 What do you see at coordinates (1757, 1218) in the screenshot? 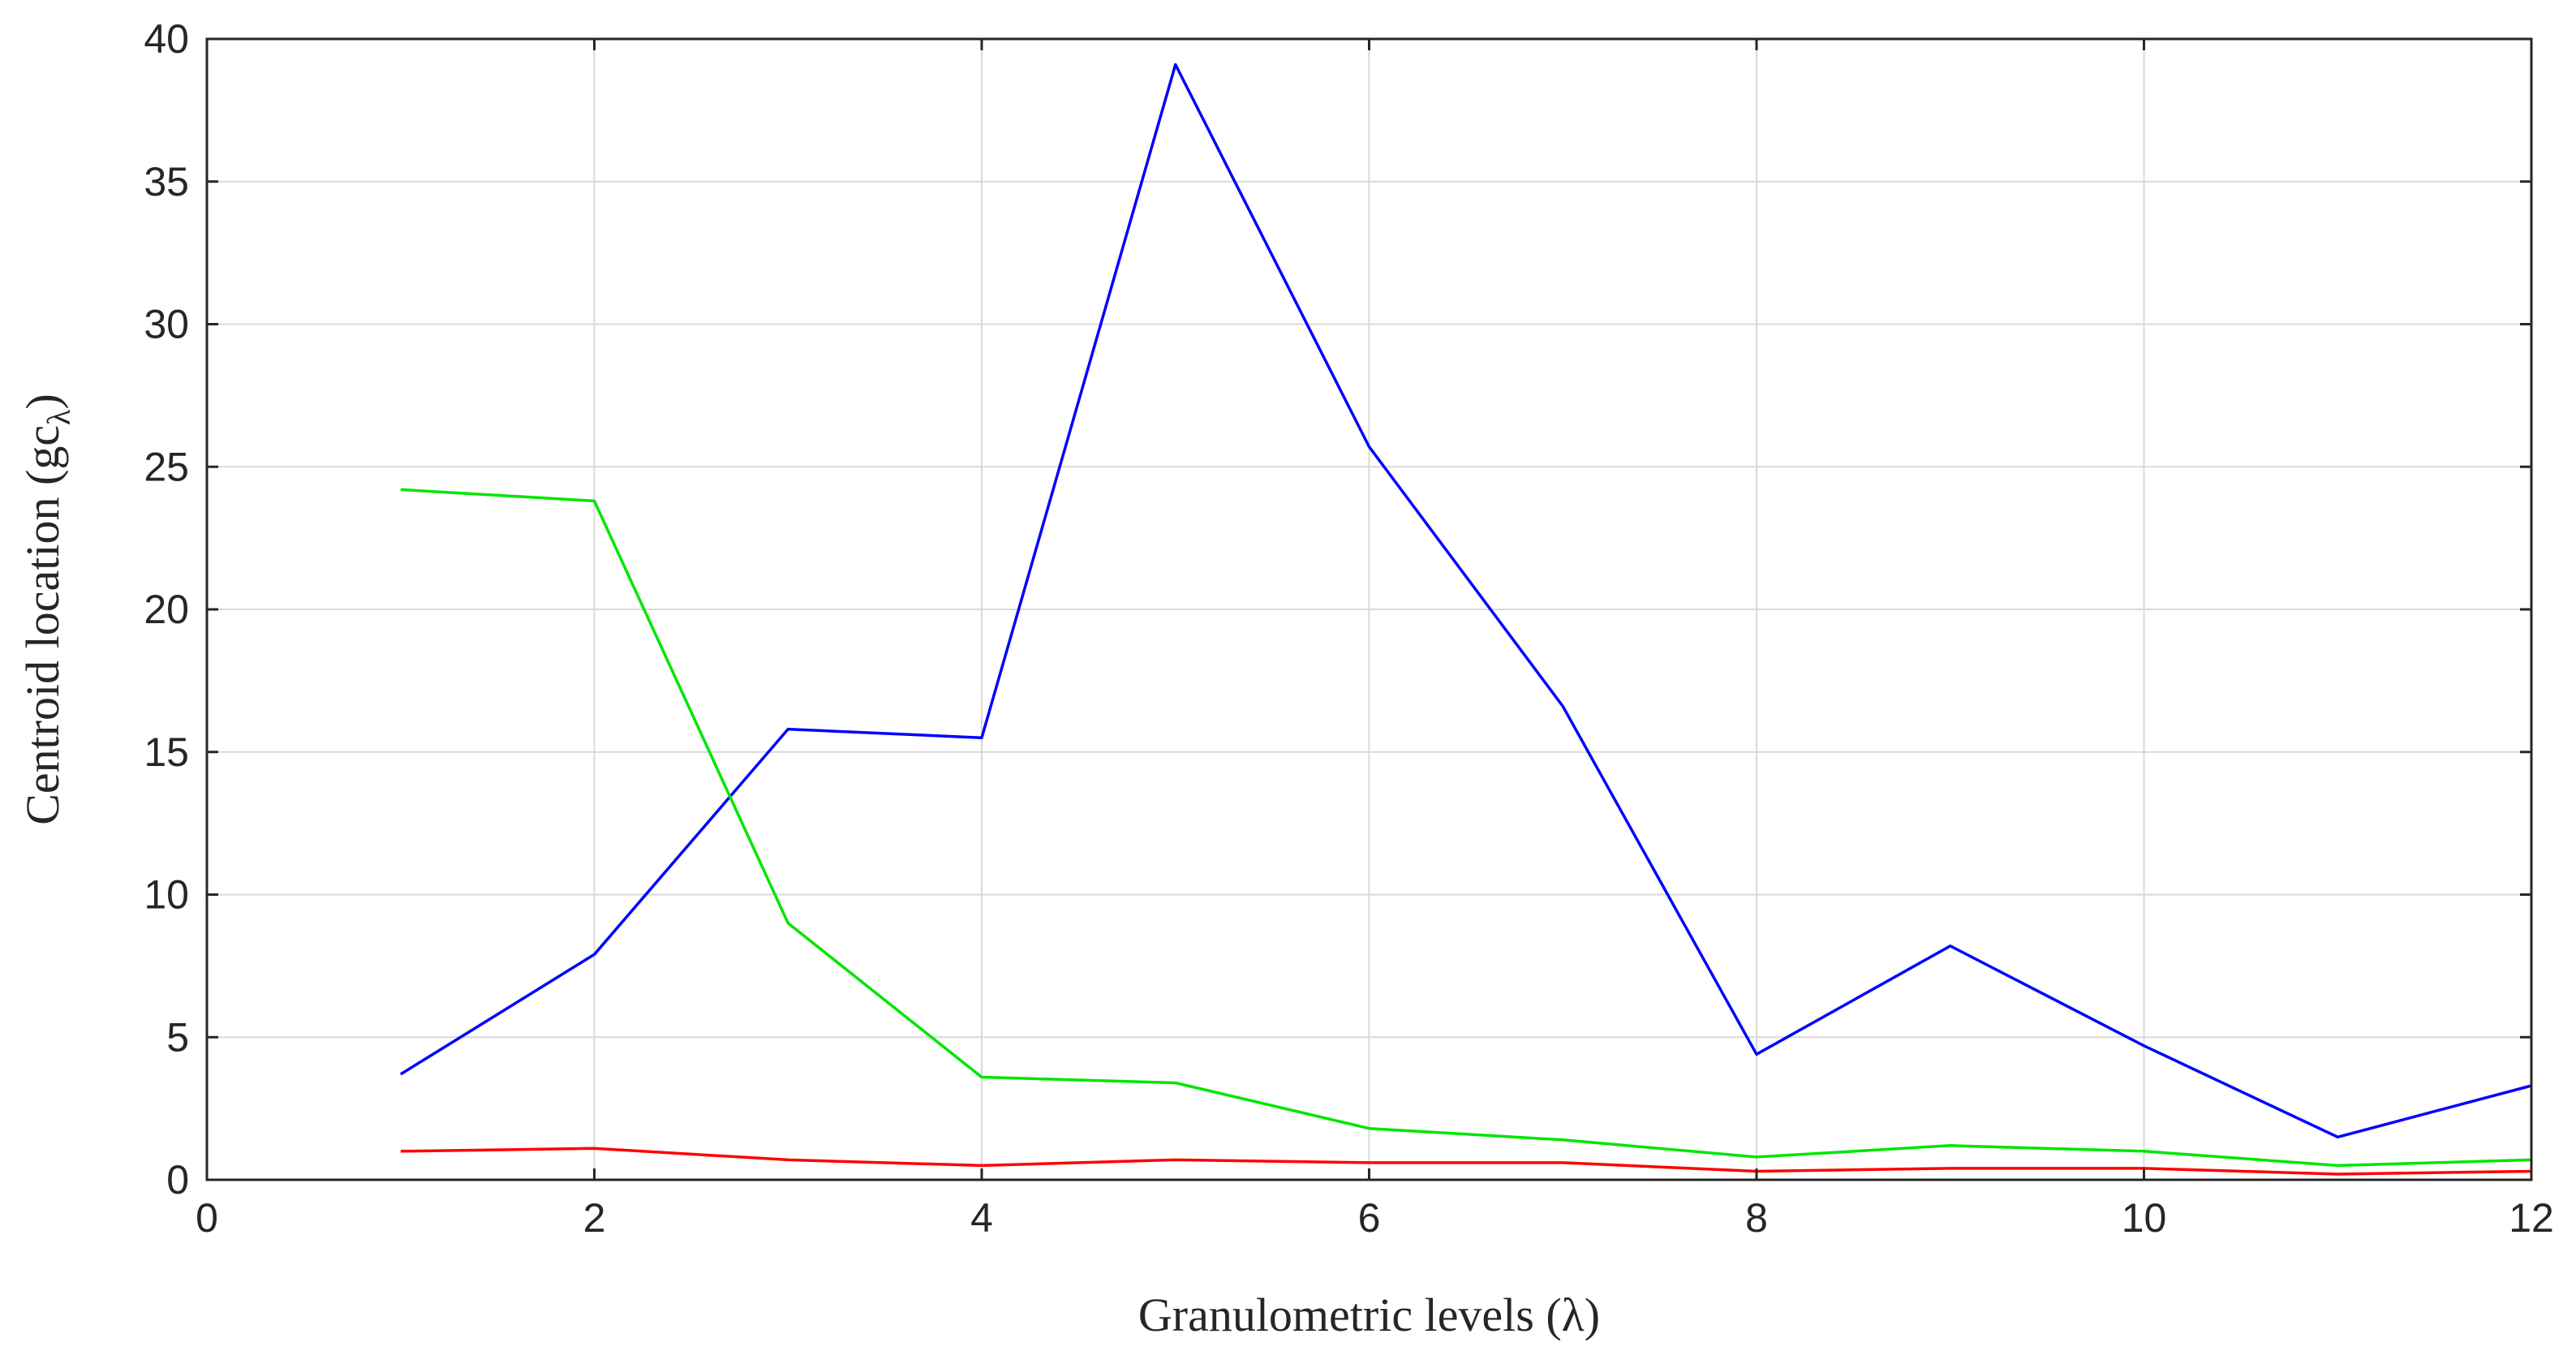
I see `x-tick-label: 8` at bounding box center [1757, 1218].